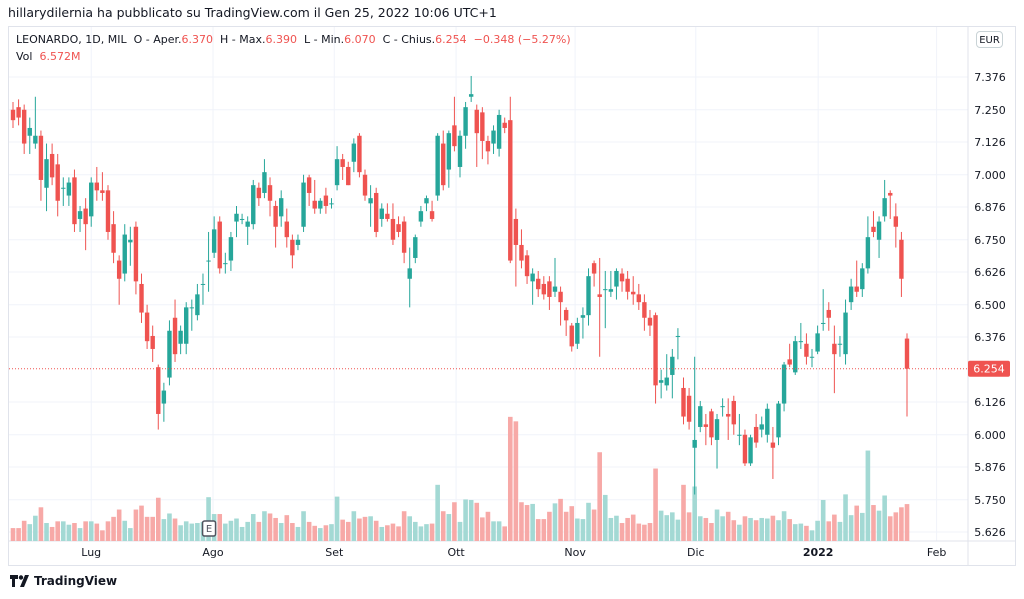 The image size is (1024, 599). What do you see at coordinates (63, 581) in the screenshot?
I see `tradingview-logo: TradingView` at bounding box center [63, 581].